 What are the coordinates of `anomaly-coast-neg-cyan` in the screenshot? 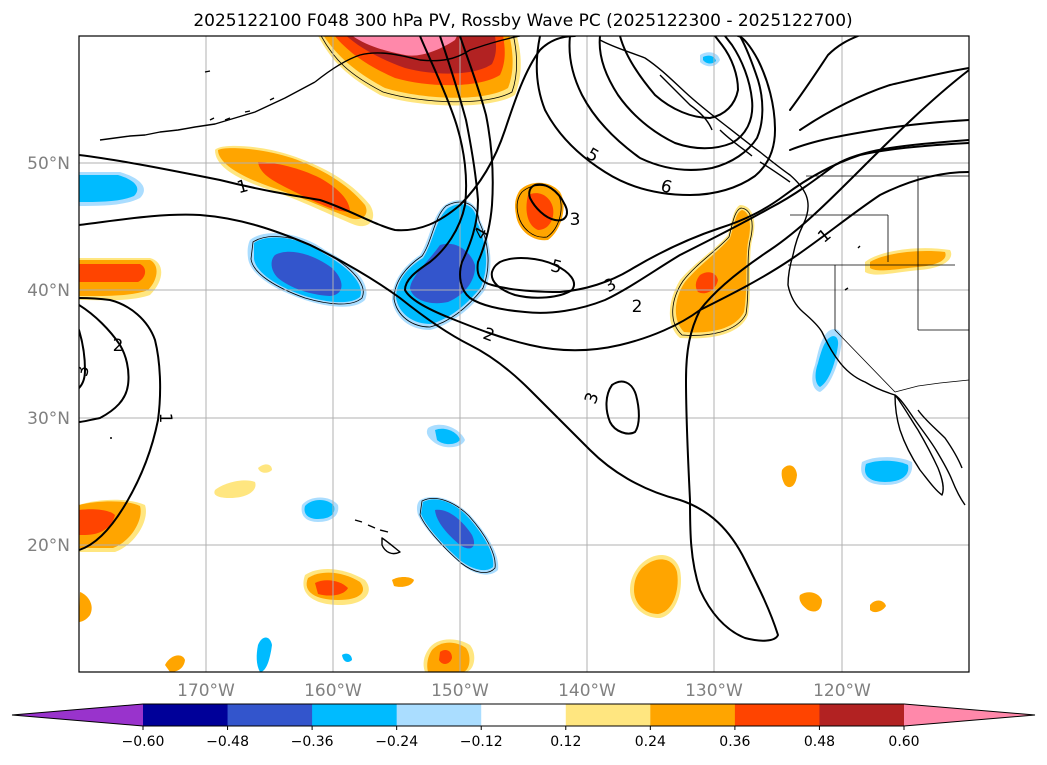 It's located at (827, 361).